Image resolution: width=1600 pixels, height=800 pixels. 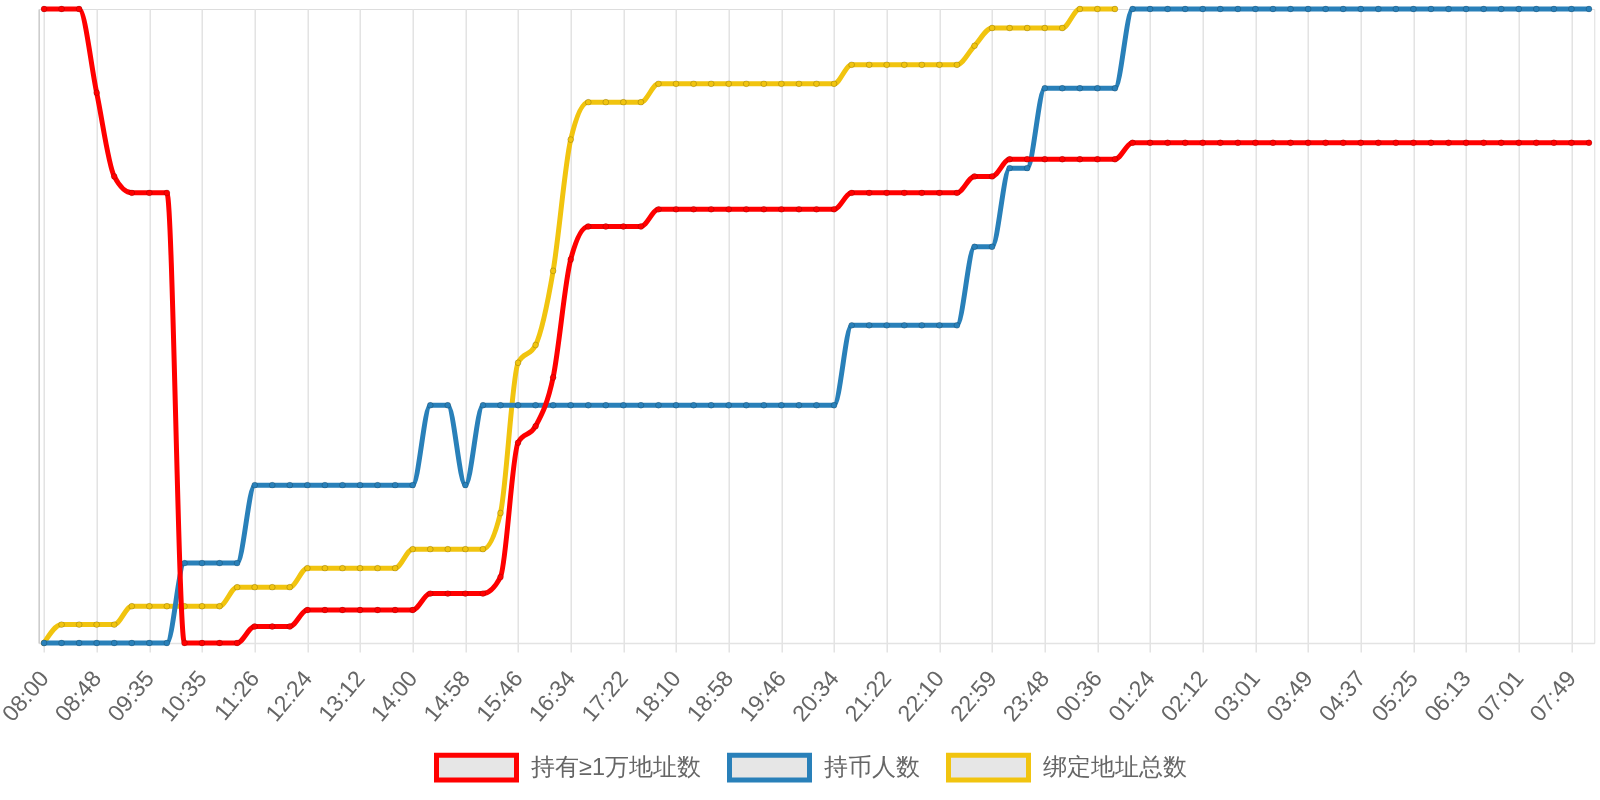 What do you see at coordinates (1115, 766) in the screenshot?
I see `legend-label: 绑定地址总数` at bounding box center [1115, 766].